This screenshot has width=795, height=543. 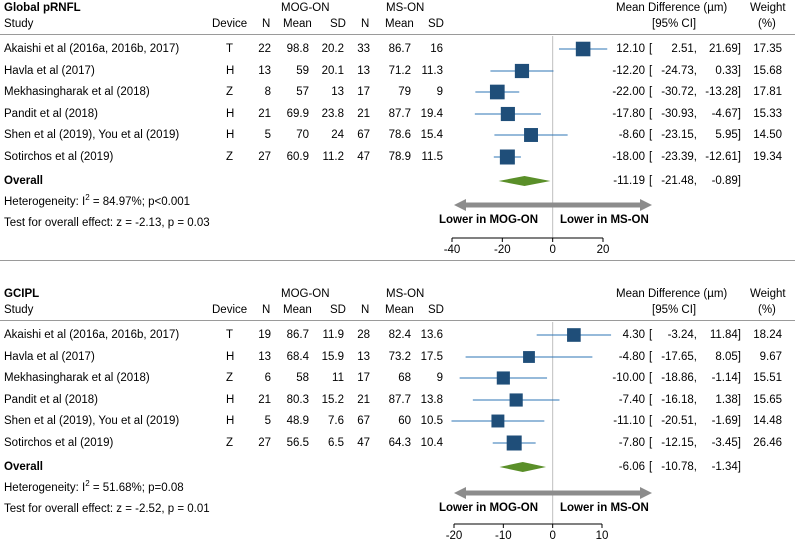 I want to click on study-ci-hi: -3.45], so click(x=726, y=443).